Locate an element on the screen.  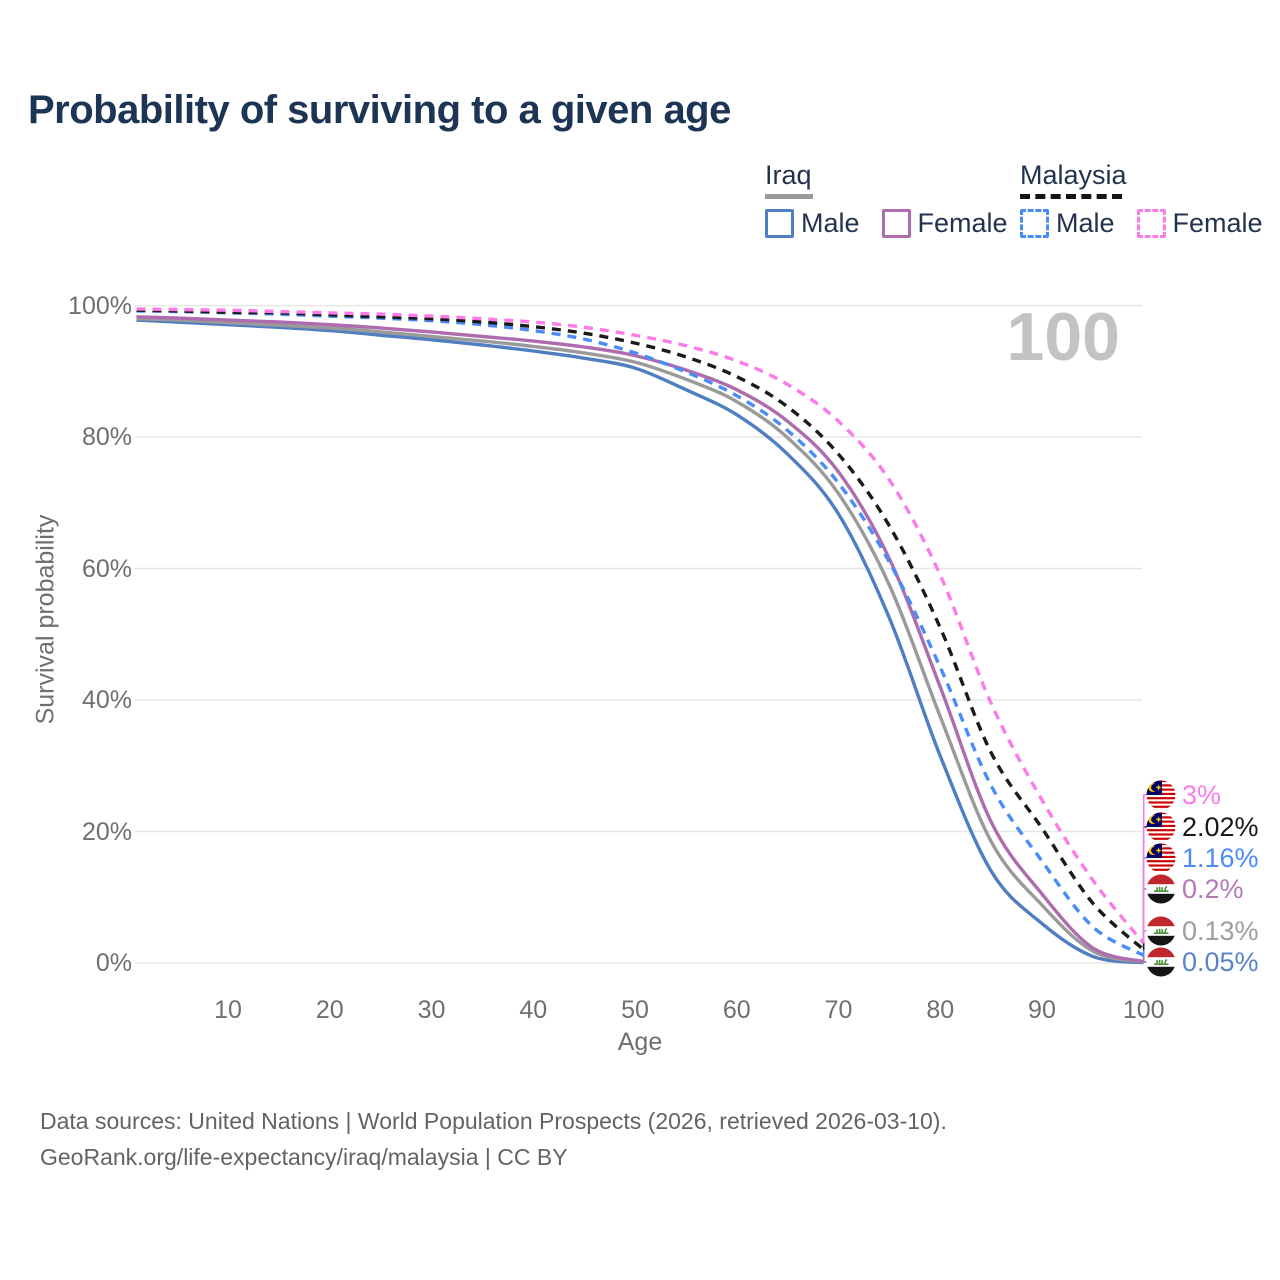
y-tick-label: 20% is located at coordinates (106, 831).